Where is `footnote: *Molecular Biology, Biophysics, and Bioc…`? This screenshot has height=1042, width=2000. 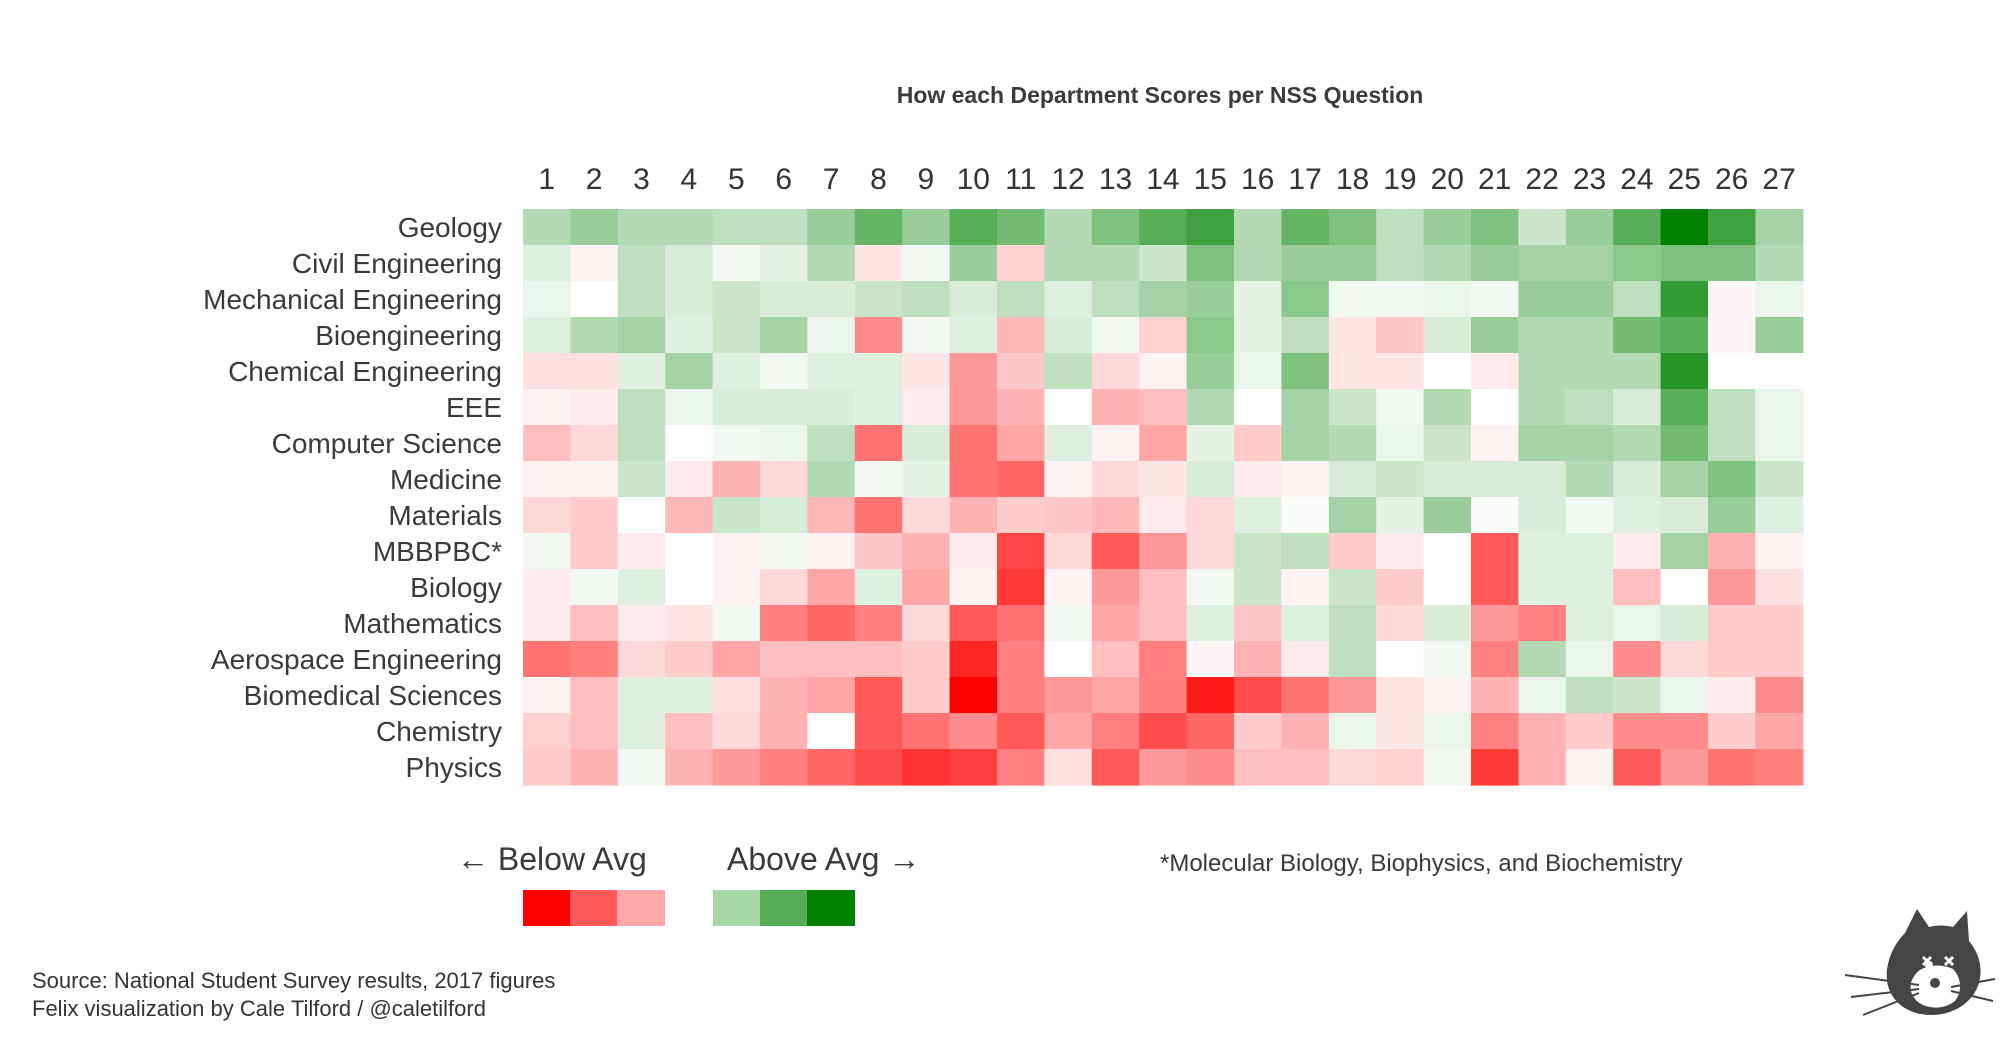 footnote: *Molecular Biology, Biophysics, and Bioc… is located at coordinates (1421, 863).